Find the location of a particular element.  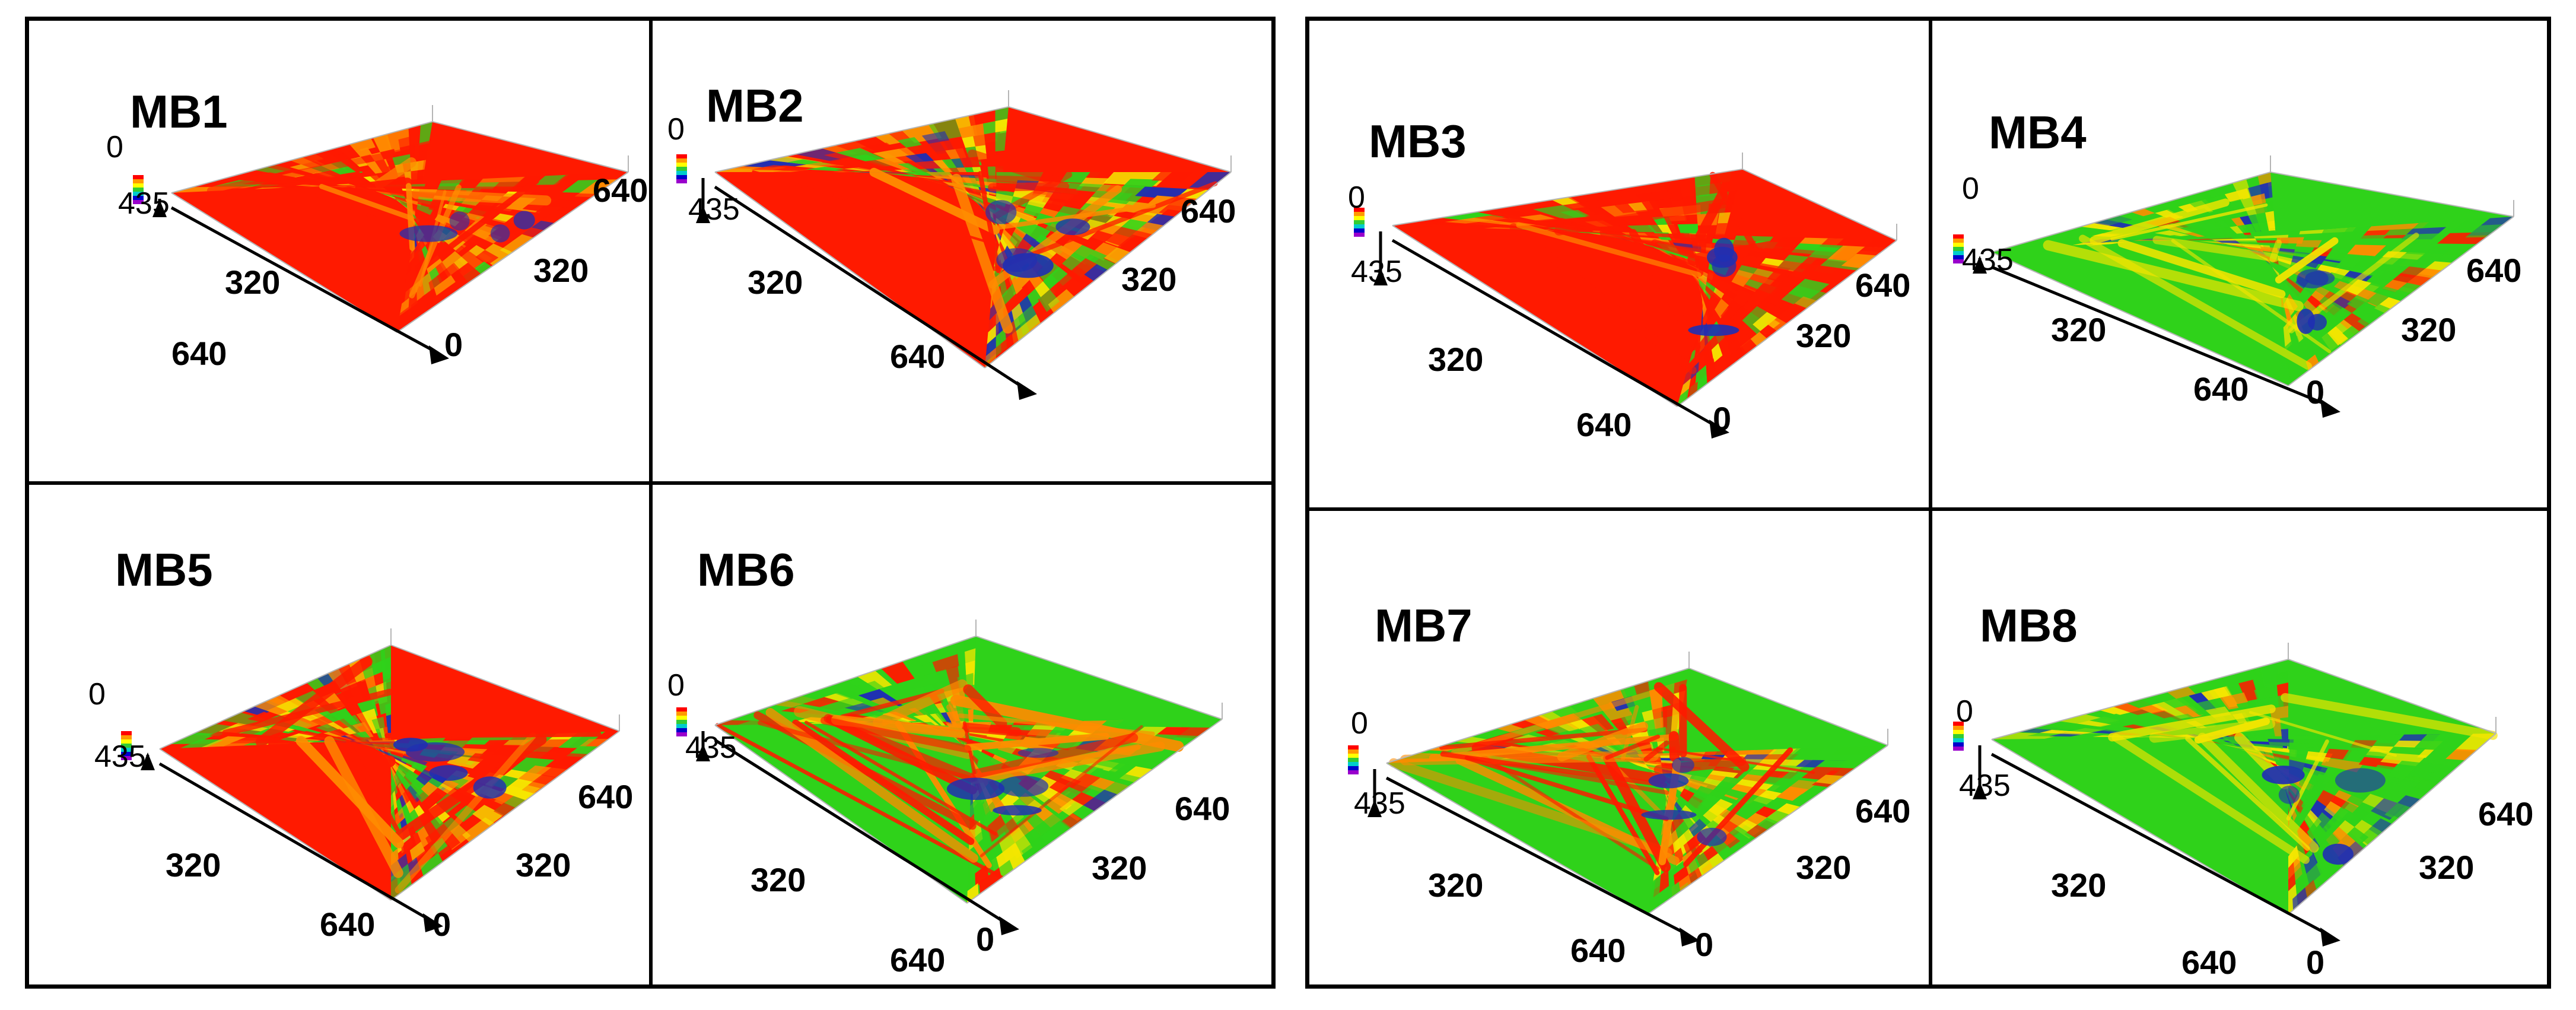

surface-panel-mb1: MB1 435 0 320 640 0 320 640 is located at coordinates (339, 251).